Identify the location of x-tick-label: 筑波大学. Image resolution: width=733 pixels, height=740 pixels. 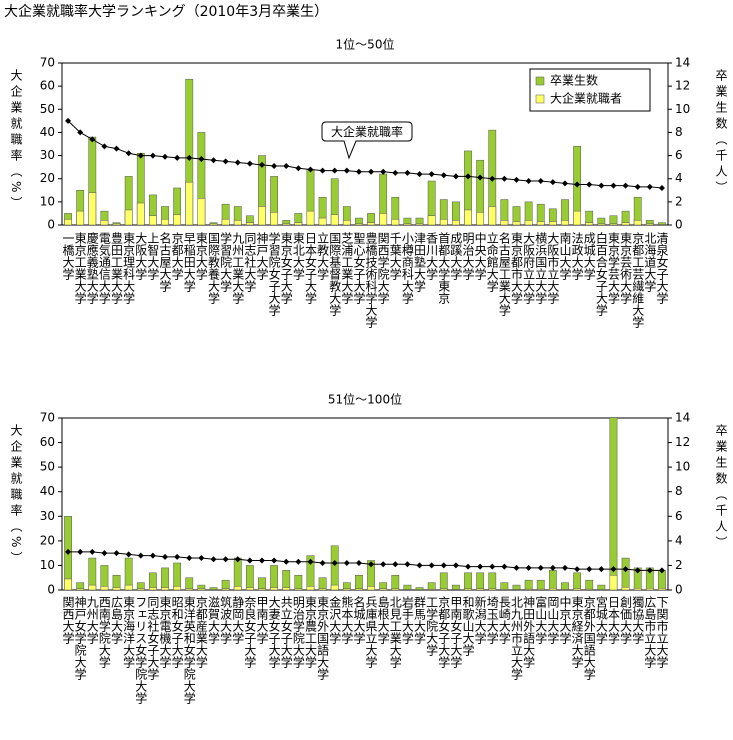
(226, 619).